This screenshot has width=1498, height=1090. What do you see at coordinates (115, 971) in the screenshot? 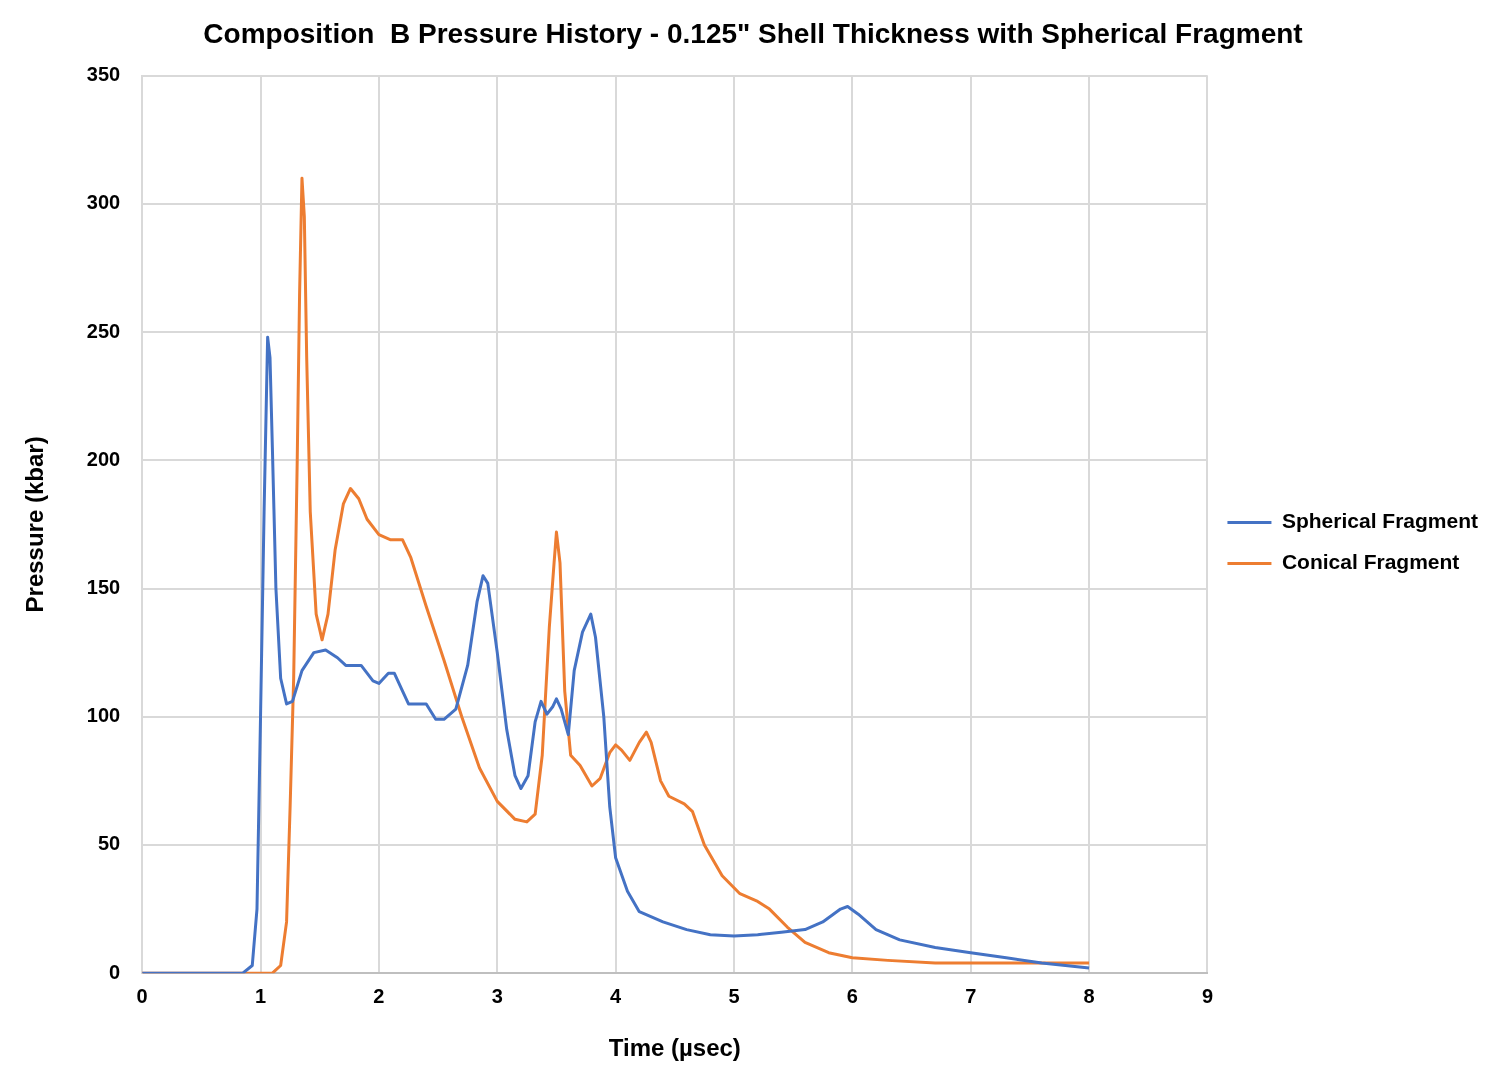
I see `y-tick-label: 0` at bounding box center [115, 971].